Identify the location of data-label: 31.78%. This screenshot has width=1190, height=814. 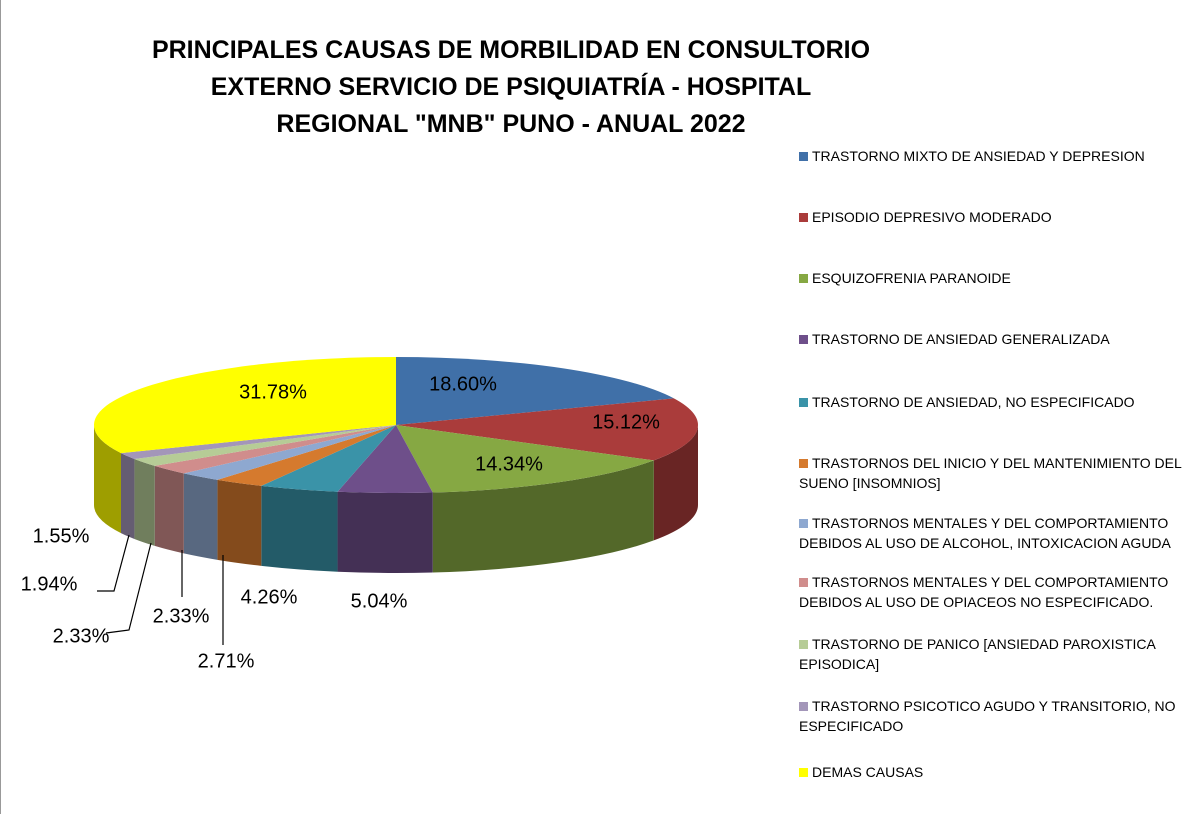
(273, 392).